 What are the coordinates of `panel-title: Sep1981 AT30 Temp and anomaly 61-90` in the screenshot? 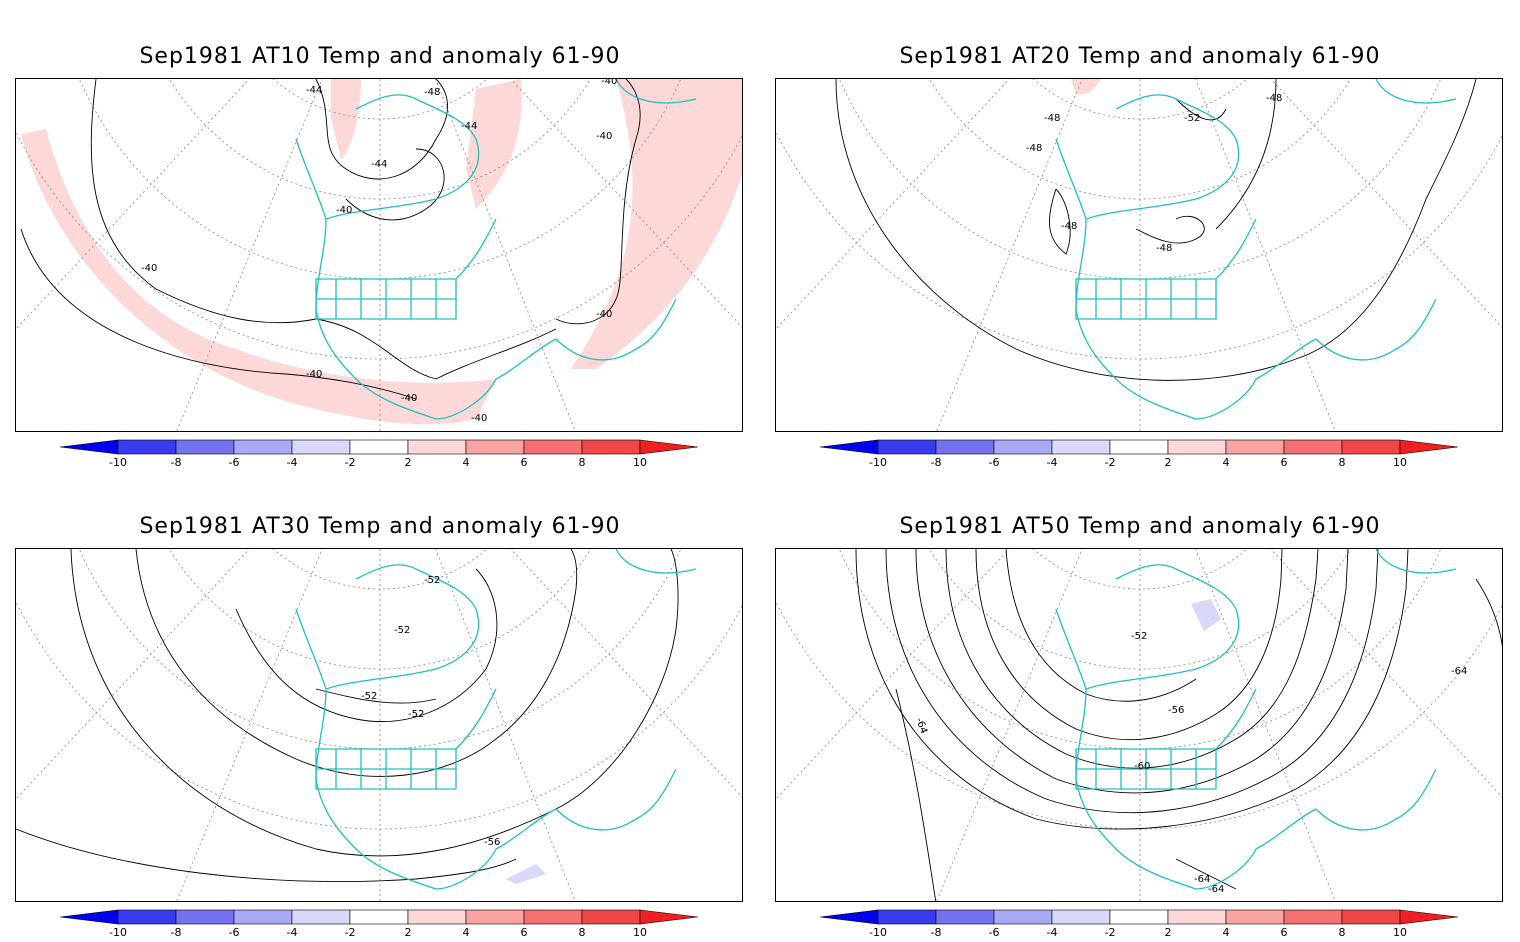 It's located at (380, 526).